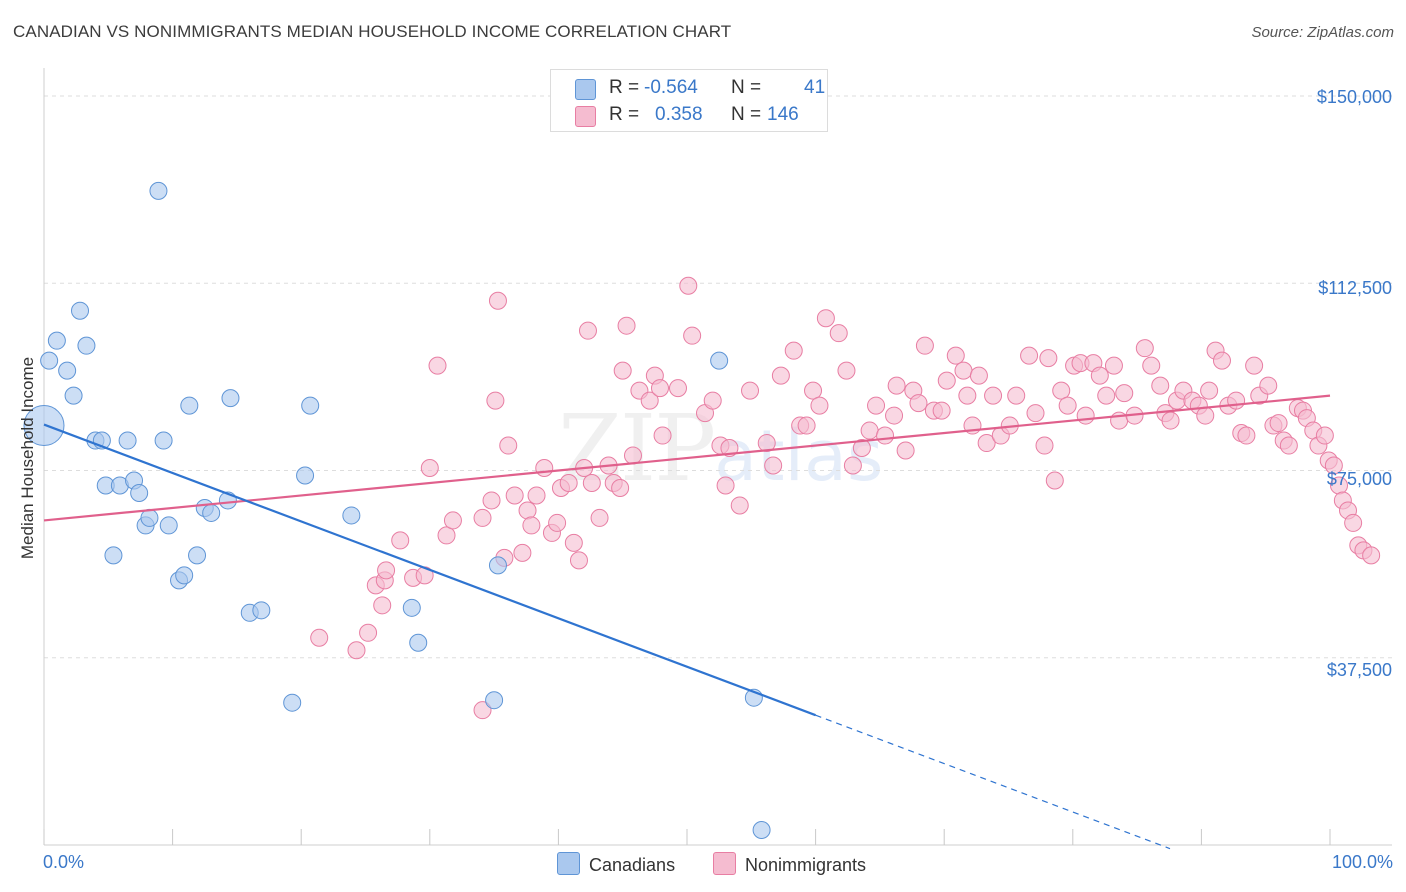 This screenshot has width=1406, height=892. What do you see at coordinates (1362, 862) in the screenshot?
I see `x-tick-label-max: 100.0%` at bounding box center [1362, 862].